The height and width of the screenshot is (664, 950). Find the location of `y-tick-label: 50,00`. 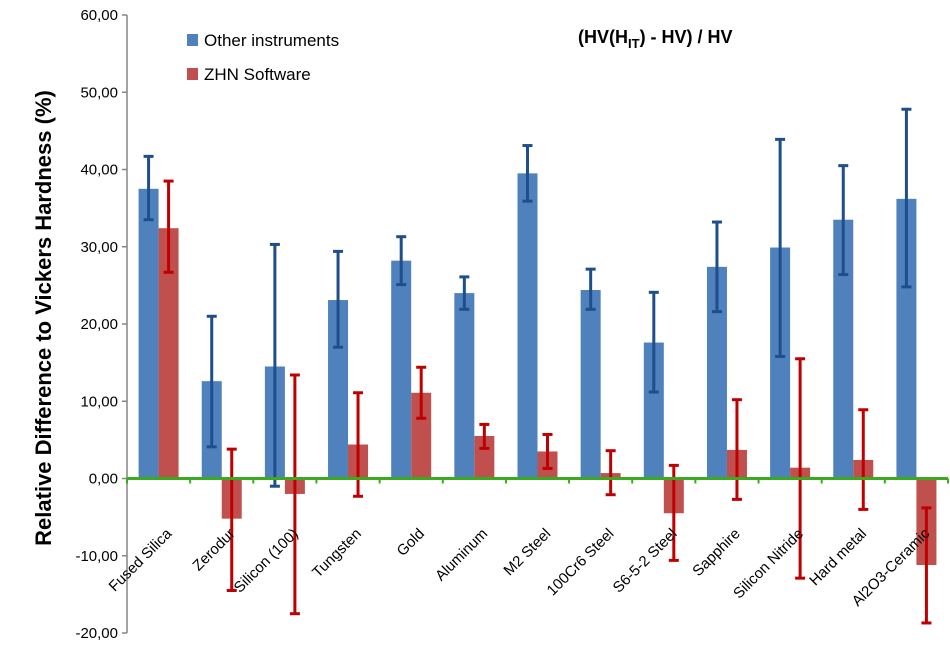

y-tick-label: 50,00 is located at coordinates (99, 92).